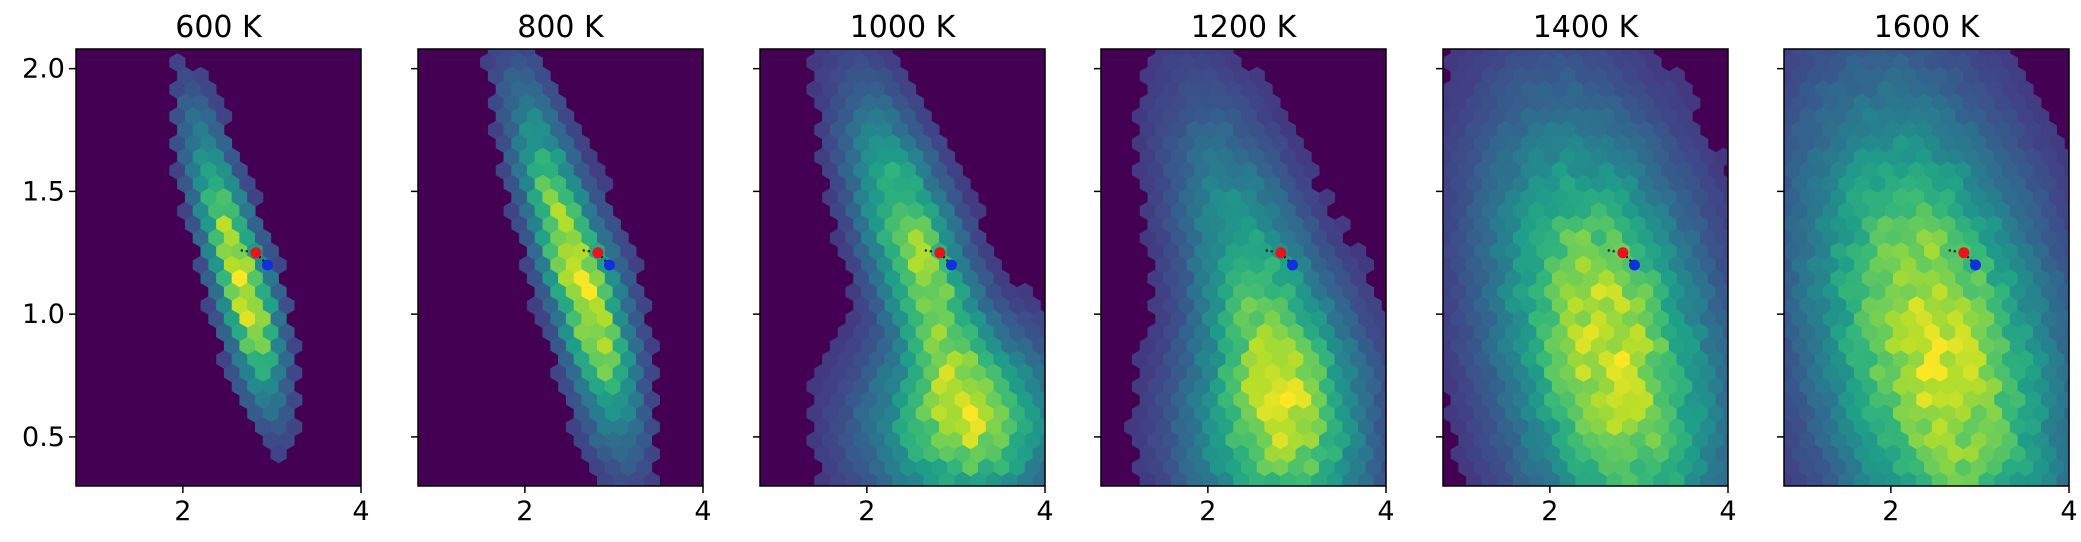 This screenshot has width=2081, height=542. What do you see at coordinates (236, 258) in the screenshot?
I see `hexbin-cells` at bounding box center [236, 258].